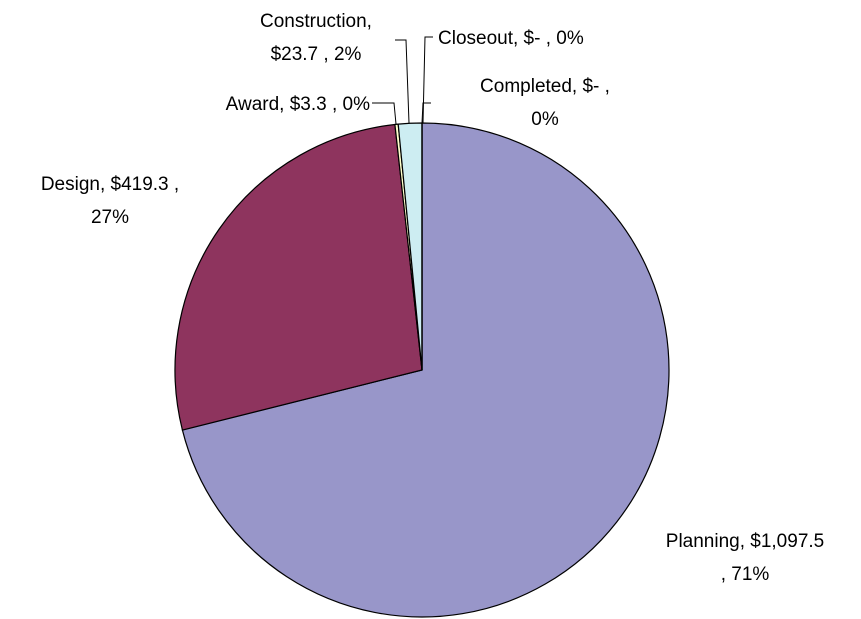 The width and height of the screenshot is (861, 619). Describe the element at coordinates (511, 38) in the screenshot. I see `data-label: Closeout, $- , 0%` at that location.